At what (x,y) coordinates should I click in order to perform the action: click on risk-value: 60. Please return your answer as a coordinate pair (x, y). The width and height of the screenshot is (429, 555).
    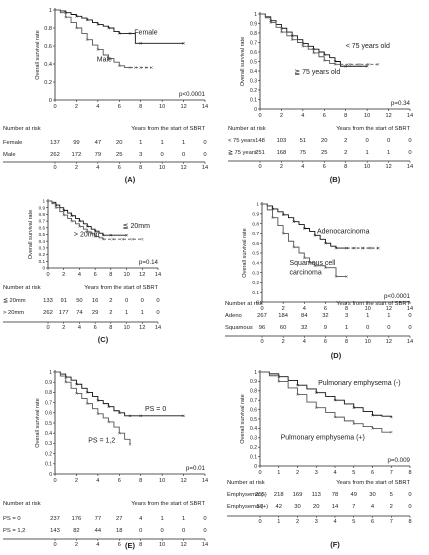
    Looking at the image, I should click on (283, 328).